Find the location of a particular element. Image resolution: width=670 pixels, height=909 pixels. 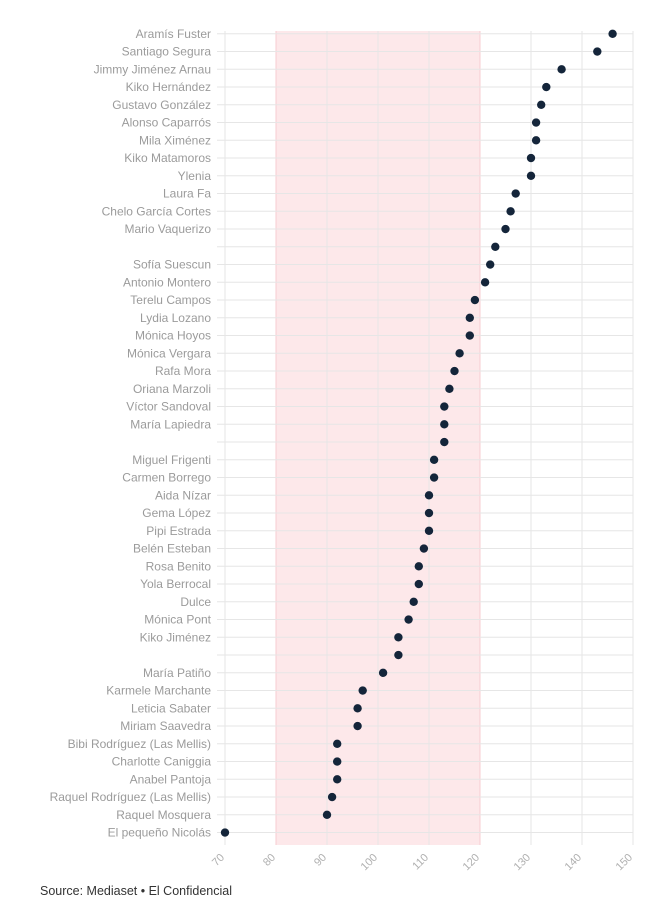

category-label: Jimmy Jiménez Arnau is located at coordinates (152, 69).